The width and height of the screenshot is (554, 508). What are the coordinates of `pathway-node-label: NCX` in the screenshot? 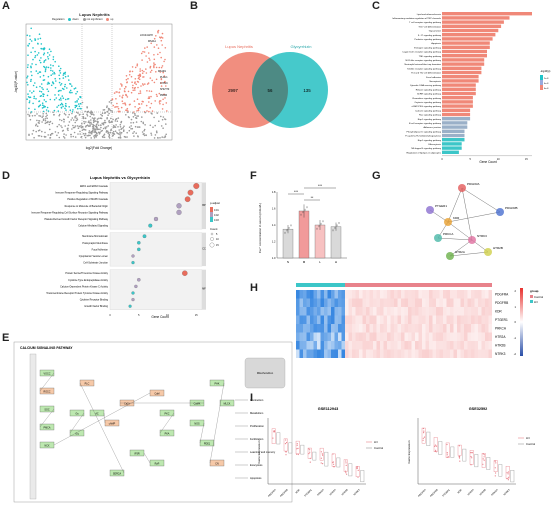 It's located at (46, 445).